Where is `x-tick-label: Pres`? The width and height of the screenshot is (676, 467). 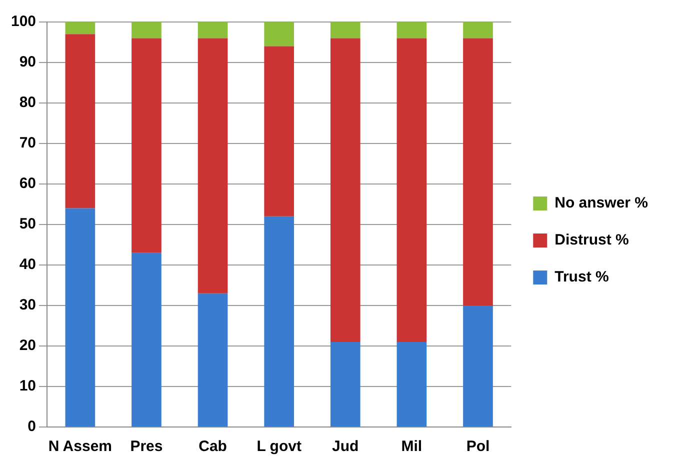
x-tick-label: Pres is located at coordinates (146, 447).